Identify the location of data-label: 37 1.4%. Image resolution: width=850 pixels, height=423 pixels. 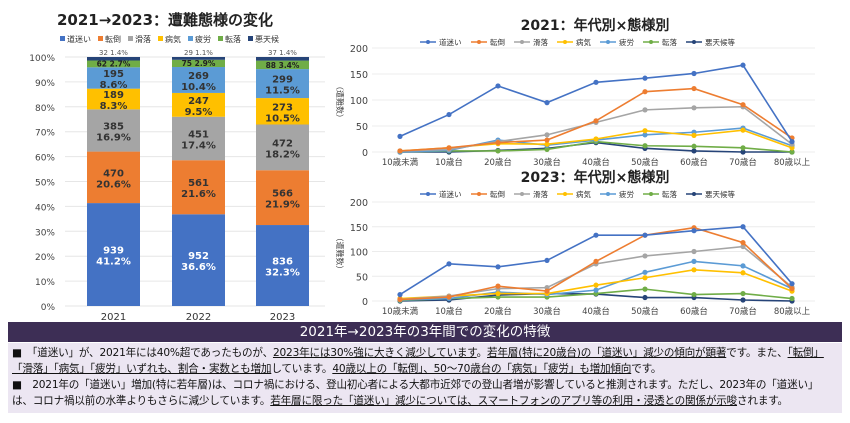
(282, 53).